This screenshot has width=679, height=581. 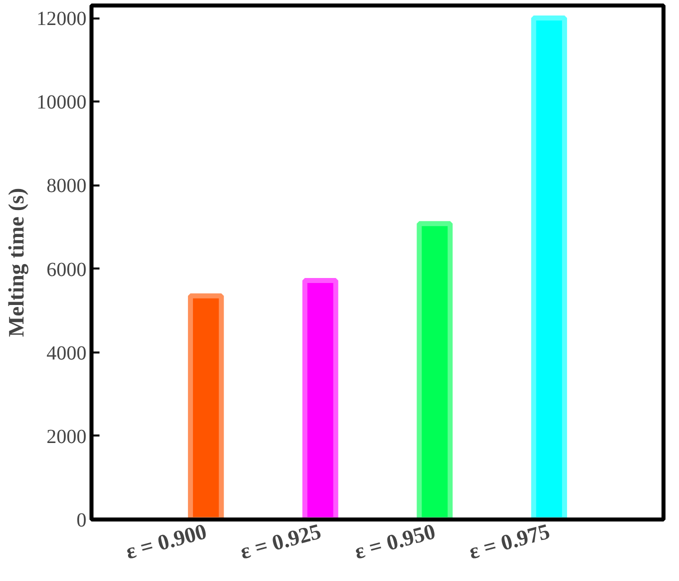 I want to click on x-tick-label: ε = 0.900, so click(x=166, y=541).